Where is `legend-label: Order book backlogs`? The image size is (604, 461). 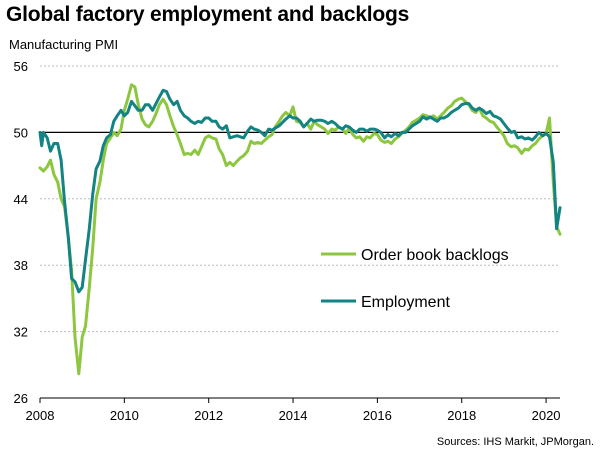
legend-label: Order book backlogs is located at coordinates (435, 255).